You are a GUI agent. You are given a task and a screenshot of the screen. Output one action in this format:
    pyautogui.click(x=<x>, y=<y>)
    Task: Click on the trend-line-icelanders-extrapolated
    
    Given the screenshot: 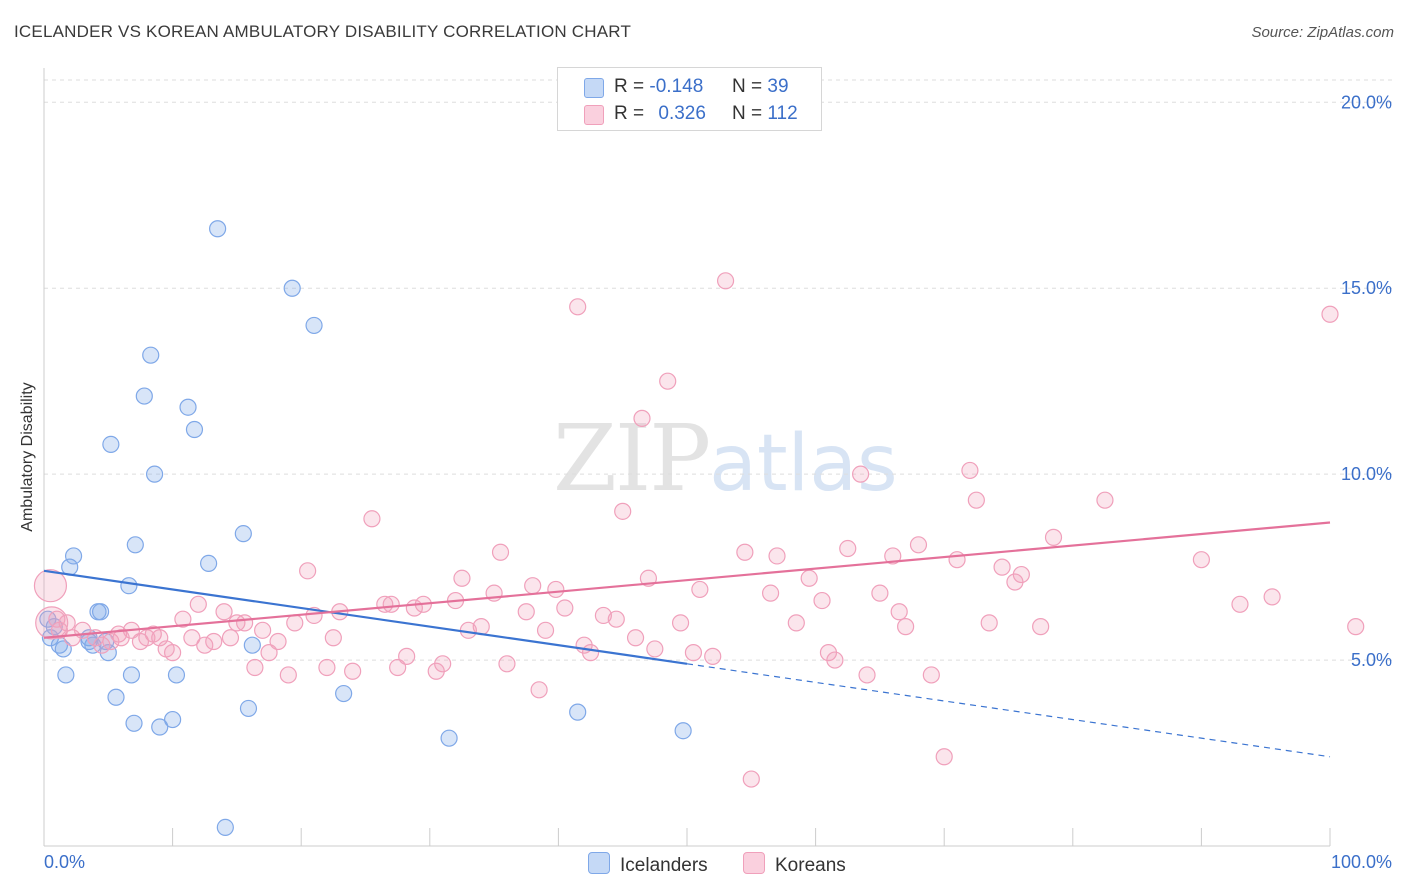 What is the action you would take?
    pyautogui.click(x=1008, y=710)
    